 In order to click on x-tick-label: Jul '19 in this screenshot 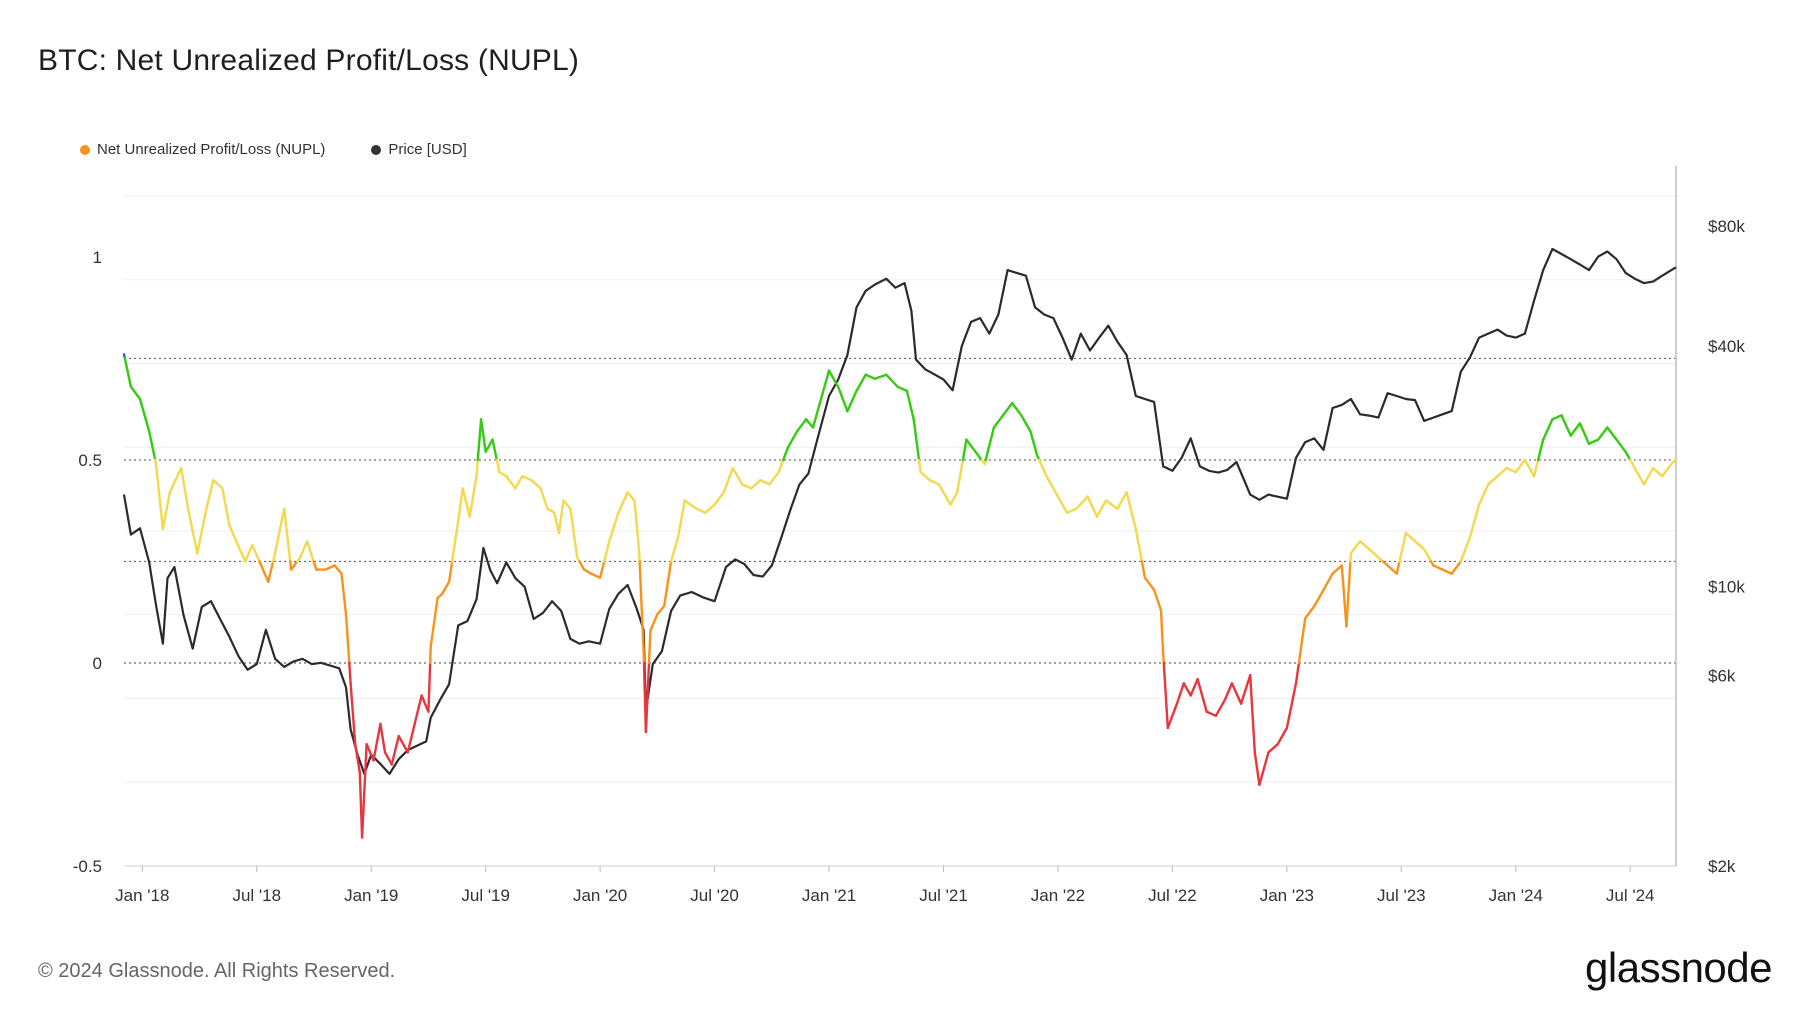, I will do `click(485, 895)`.